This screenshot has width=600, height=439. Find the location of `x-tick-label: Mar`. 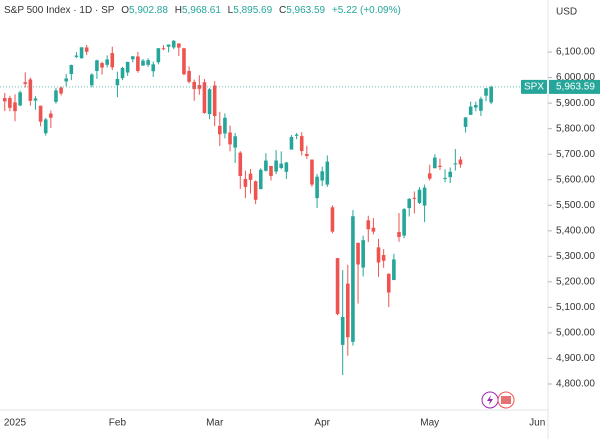

x-tick-label: Mar is located at coordinates (215, 423).